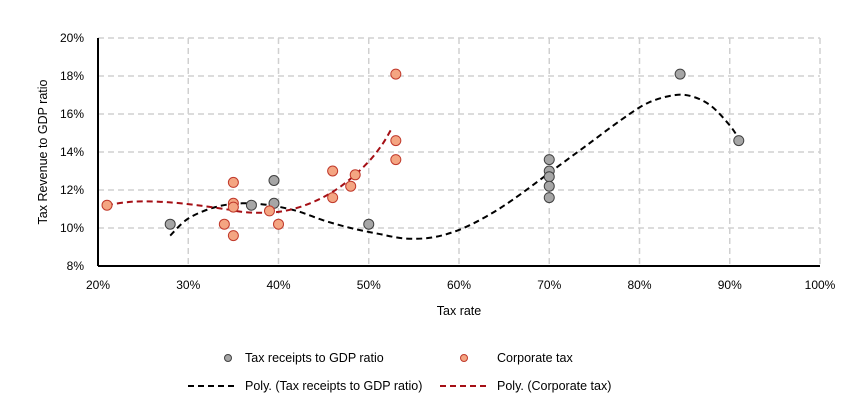 The width and height of the screenshot is (859, 408). What do you see at coordinates (333, 386) in the screenshot?
I see `legend-label-poly-tax-receipts: Poly. (Tax receipts to GDP ratio)` at bounding box center [333, 386].